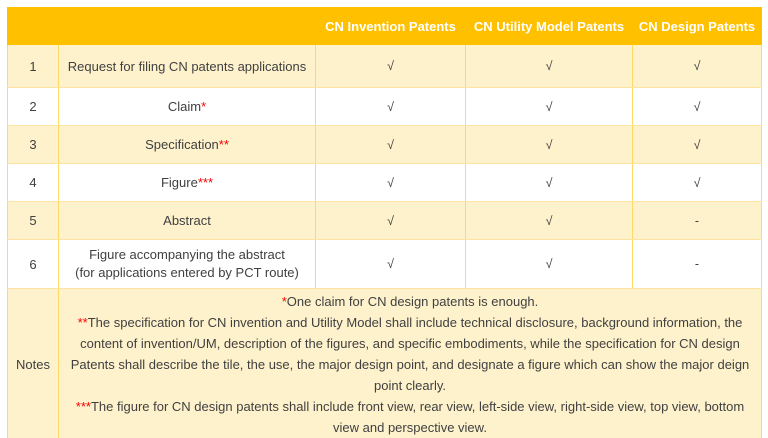  Describe the element at coordinates (33, 144) in the screenshot. I see `row-number: 3` at that location.